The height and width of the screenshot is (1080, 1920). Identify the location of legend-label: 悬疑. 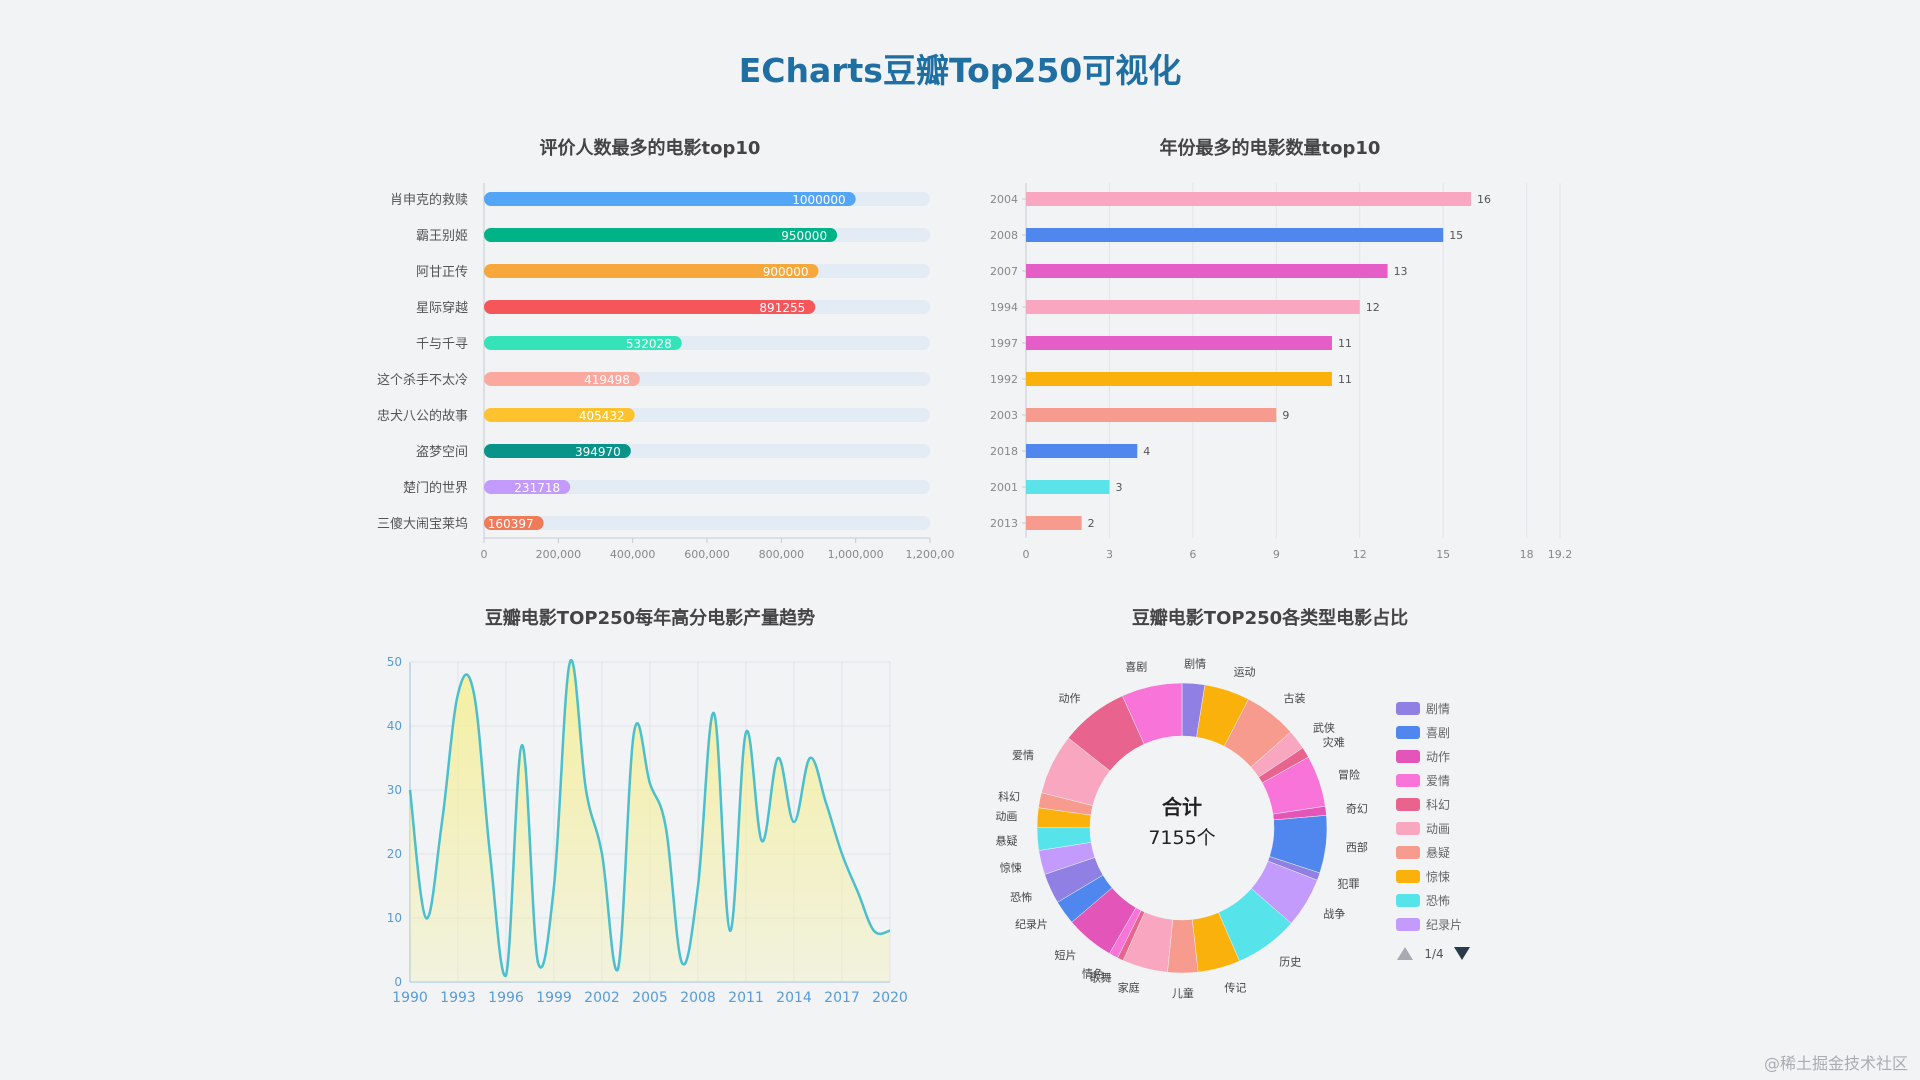
(1438, 852).